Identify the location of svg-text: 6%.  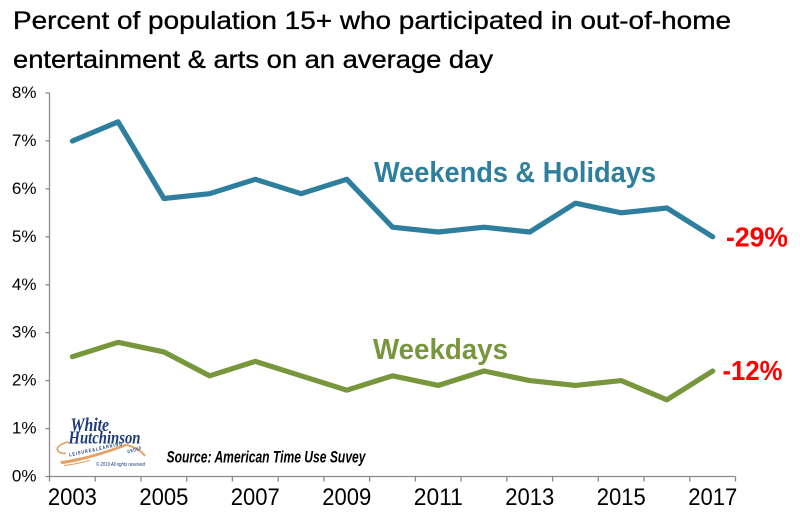
(24, 188).